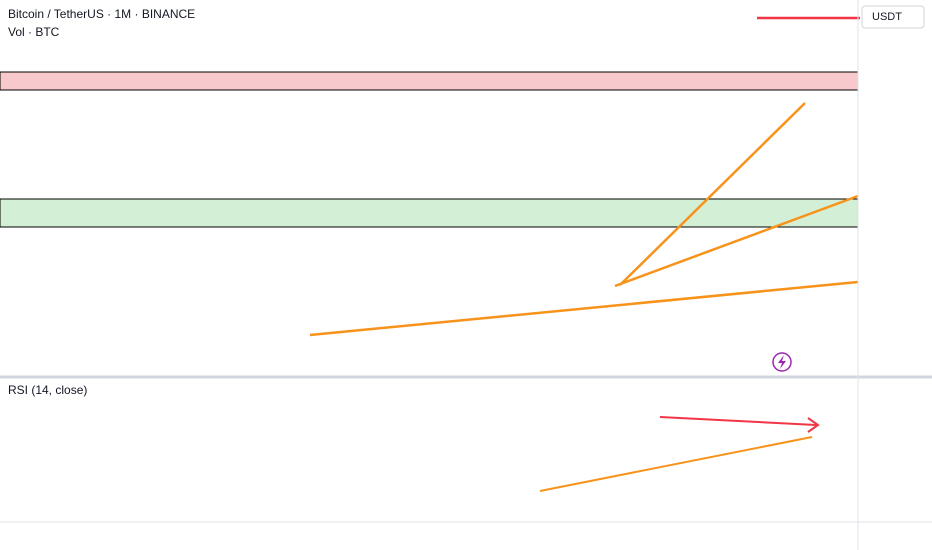 This screenshot has height=550, width=932. What do you see at coordinates (101, 14) in the screenshot?
I see `symbol-title: Bitcoin / TetherUS · 1M · BINANCE` at bounding box center [101, 14].